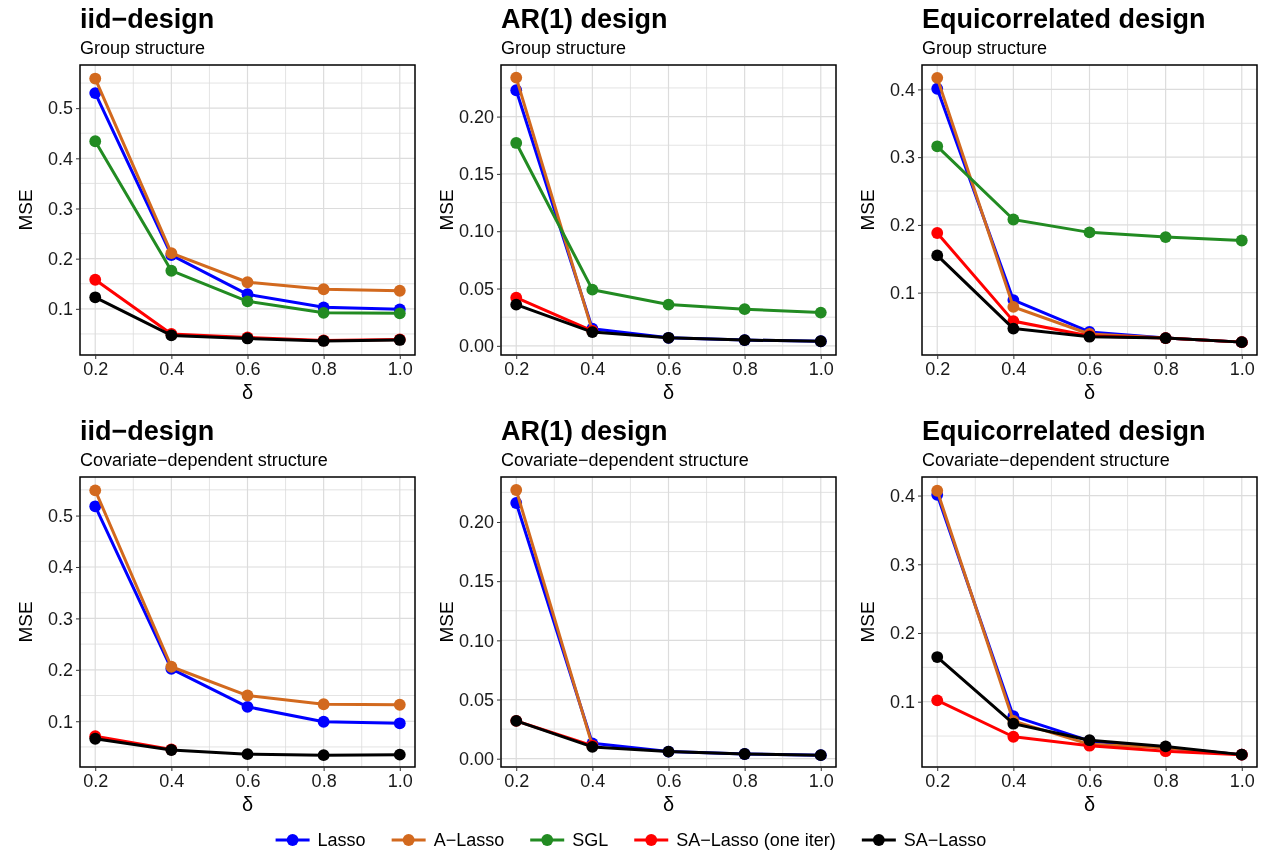 The image size is (1263, 855). What do you see at coordinates (590, 840) in the screenshot?
I see `legend-label: SGL` at bounding box center [590, 840].